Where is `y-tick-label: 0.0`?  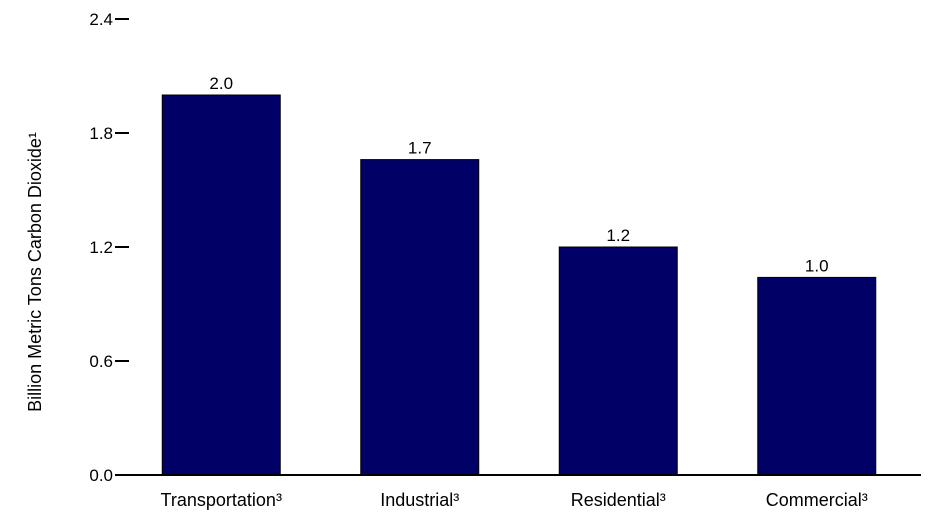 y-tick-label: 0.0 is located at coordinates (101, 475).